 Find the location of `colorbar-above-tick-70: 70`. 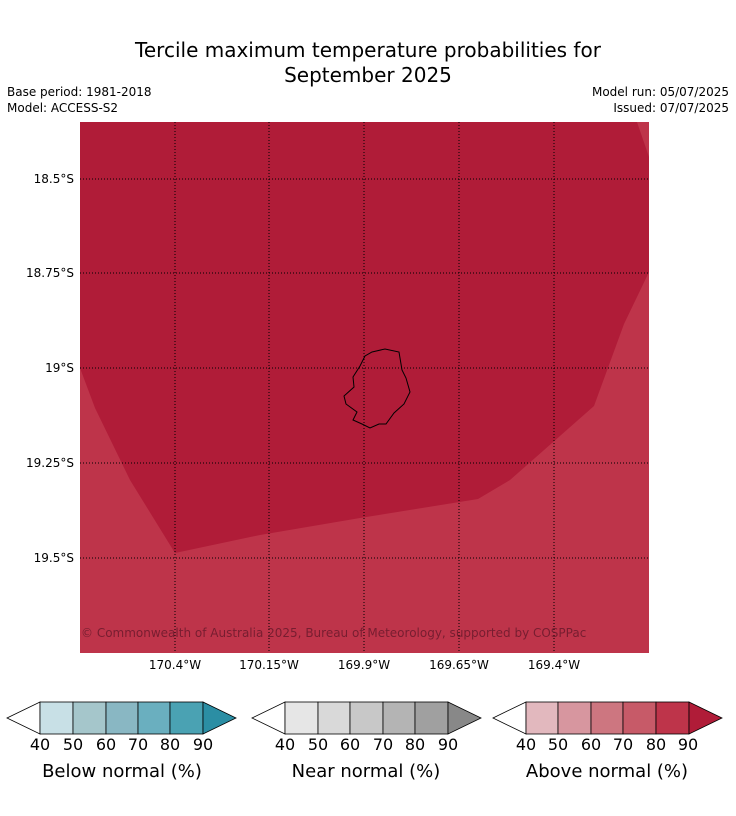

colorbar-above-tick-70: 70 is located at coordinates (623, 744).